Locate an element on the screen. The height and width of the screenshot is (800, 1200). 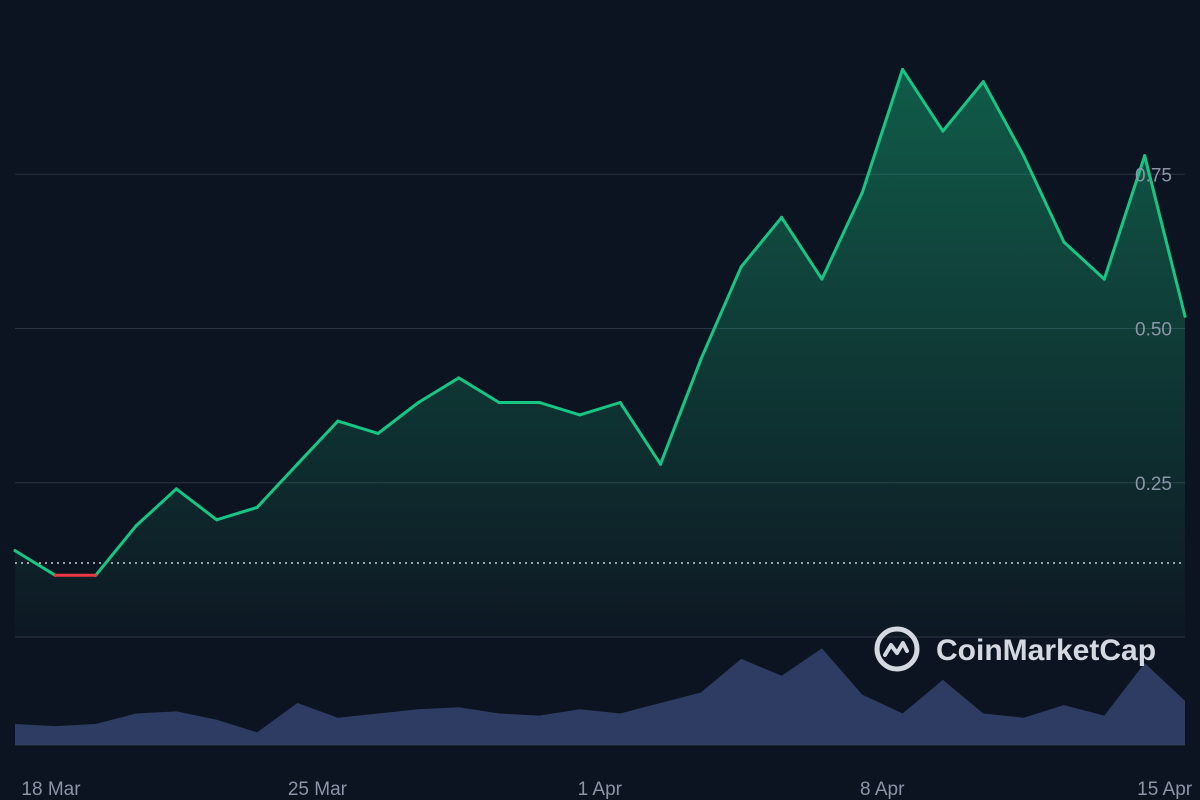
x-tick-label: 1 Apr is located at coordinates (600, 789).